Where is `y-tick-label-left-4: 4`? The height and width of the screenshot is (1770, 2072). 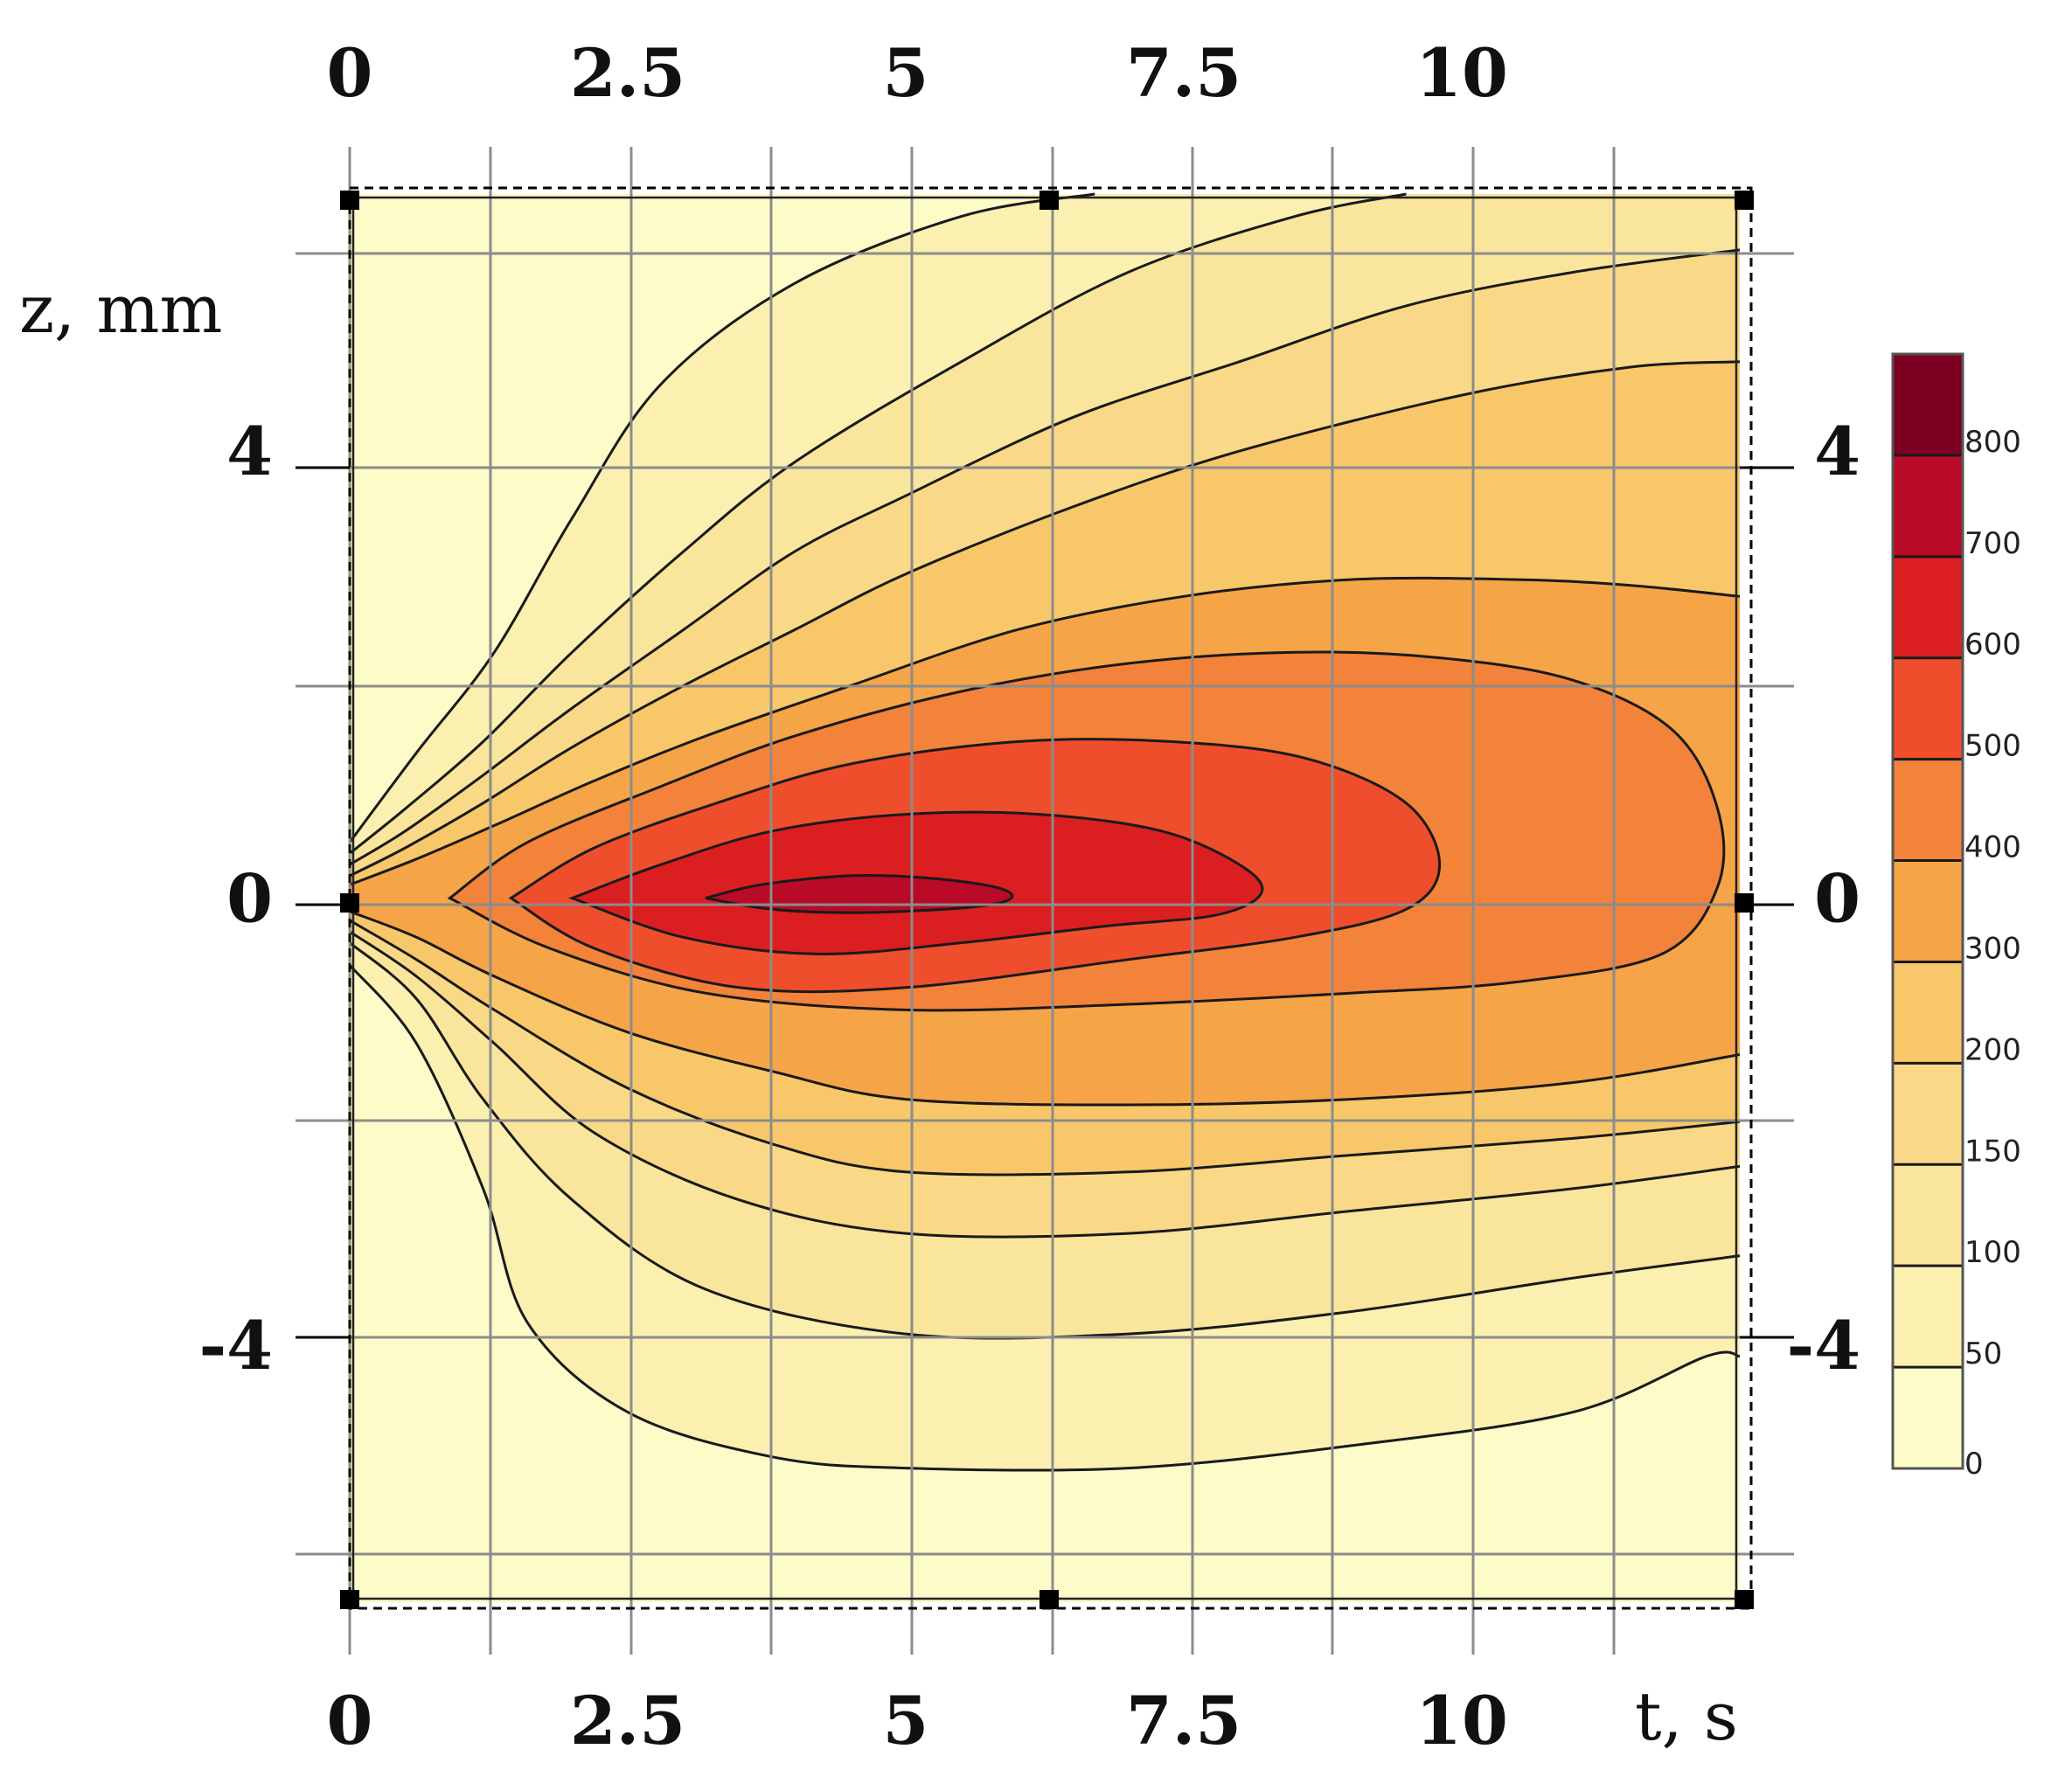 y-tick-label-left-4: 4 is located at coordinates (250, 452).